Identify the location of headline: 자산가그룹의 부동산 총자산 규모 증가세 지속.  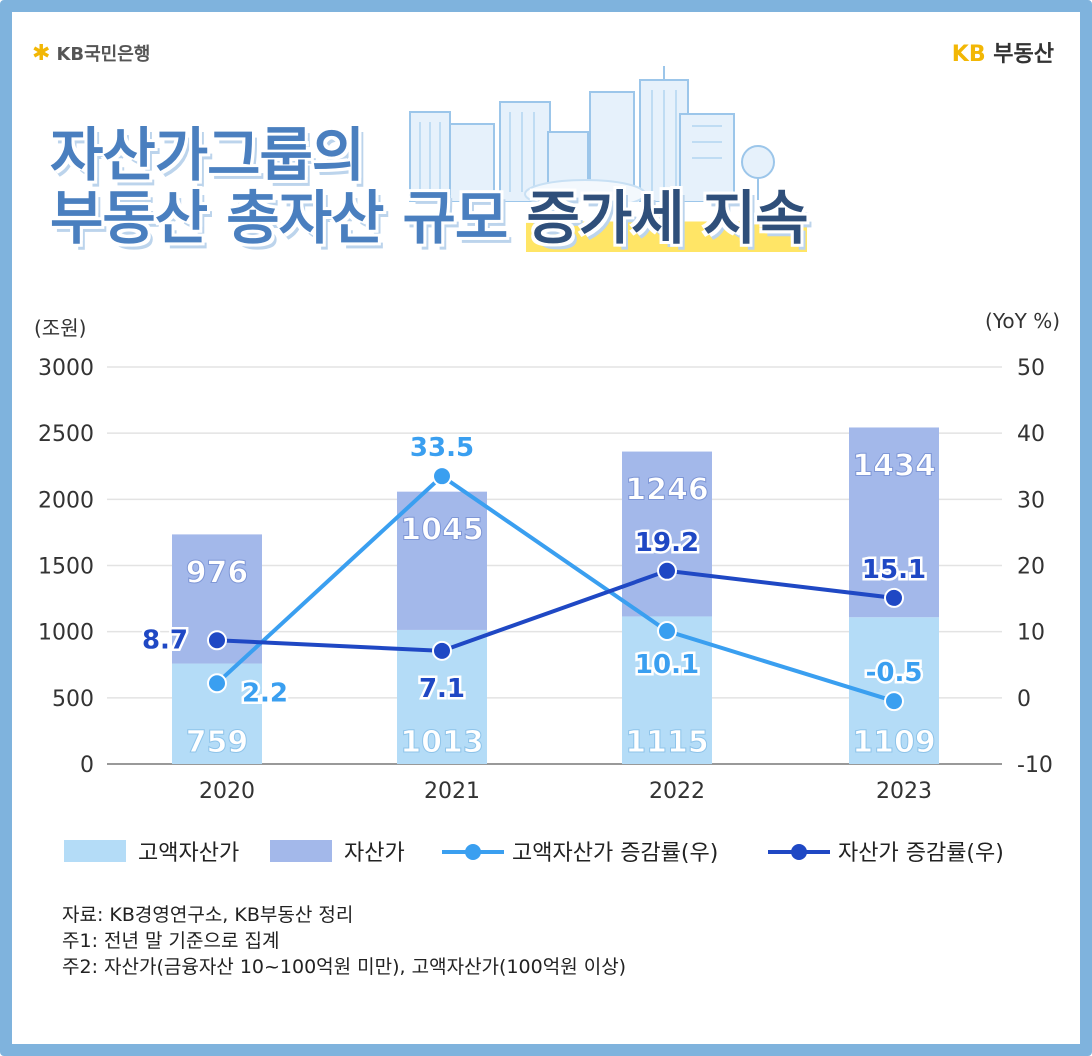
(429, 186).